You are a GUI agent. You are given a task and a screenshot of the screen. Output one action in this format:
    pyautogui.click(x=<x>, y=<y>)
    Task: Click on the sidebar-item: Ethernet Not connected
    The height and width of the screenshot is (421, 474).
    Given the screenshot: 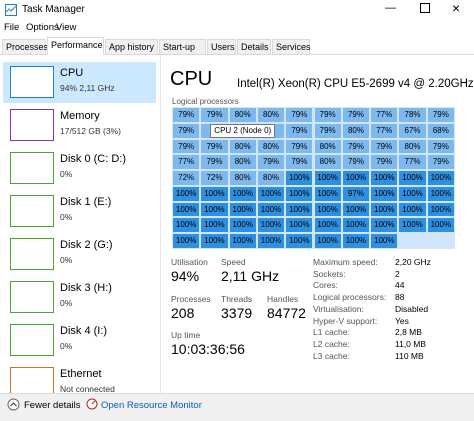 What is the action you would take?
    pyautogui.click(x=79, y=378)
    